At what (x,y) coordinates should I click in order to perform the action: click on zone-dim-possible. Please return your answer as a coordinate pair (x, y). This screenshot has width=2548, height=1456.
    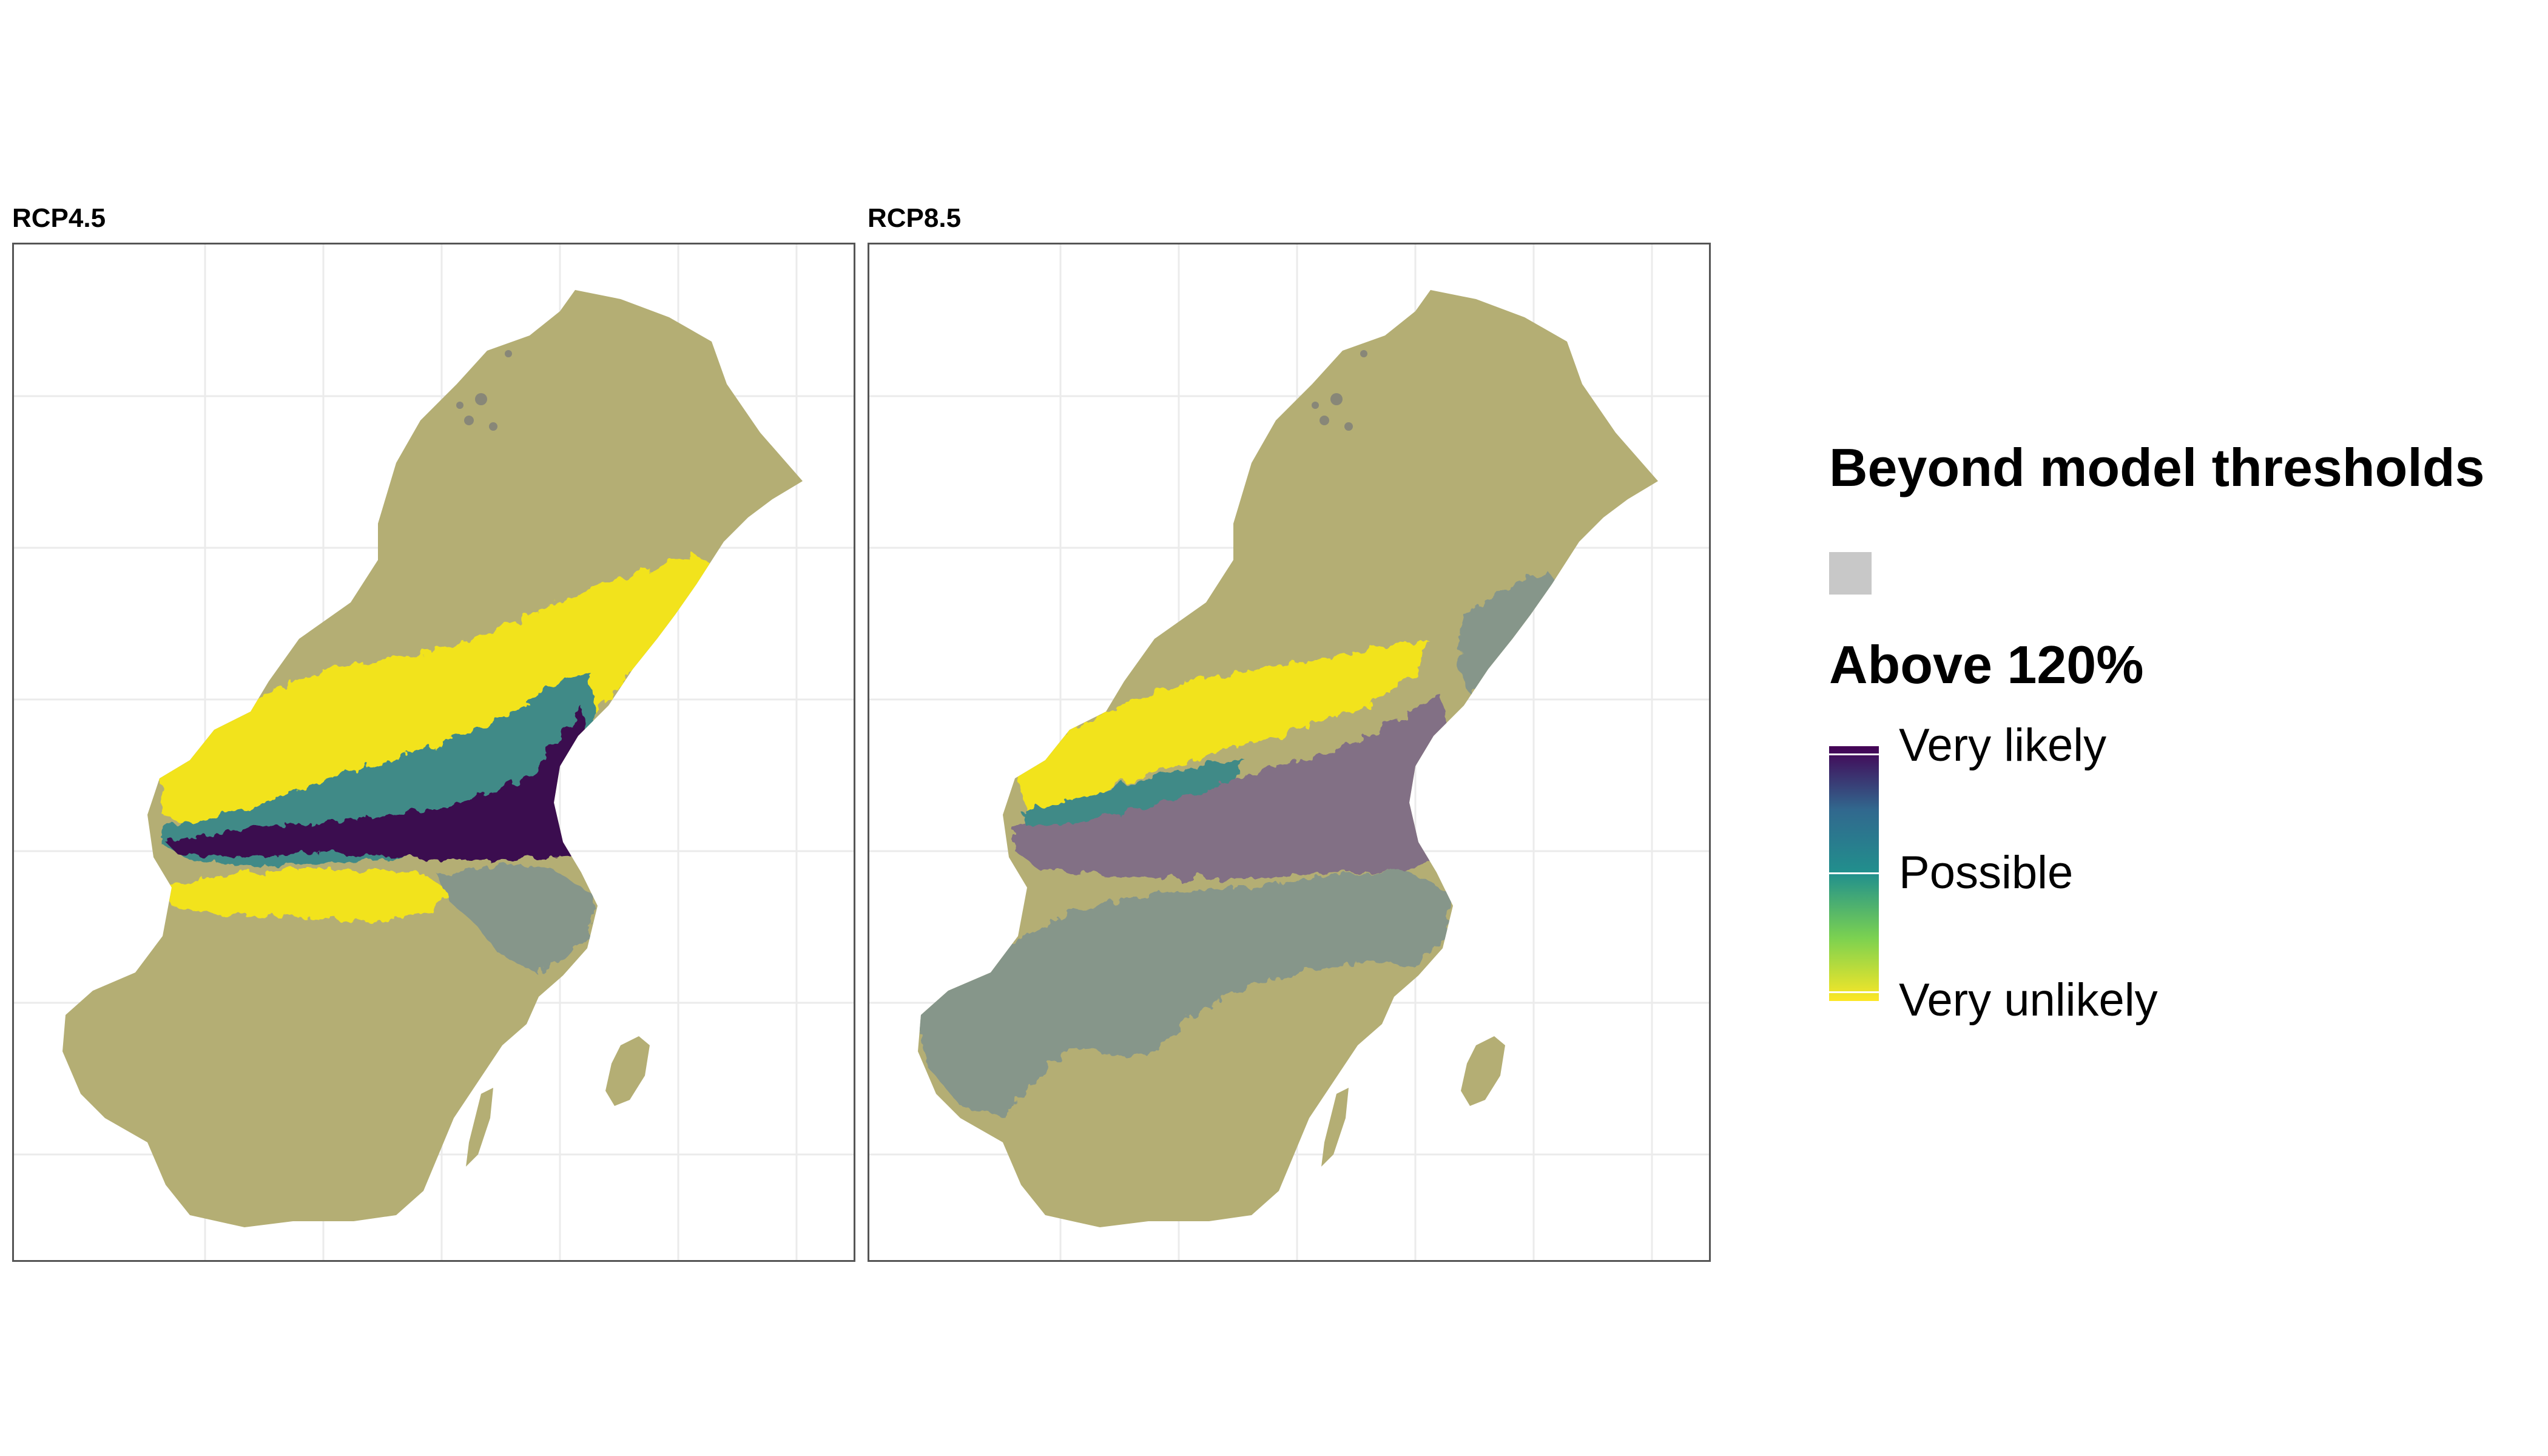
    Looking at the image, I should click on (517, 917).